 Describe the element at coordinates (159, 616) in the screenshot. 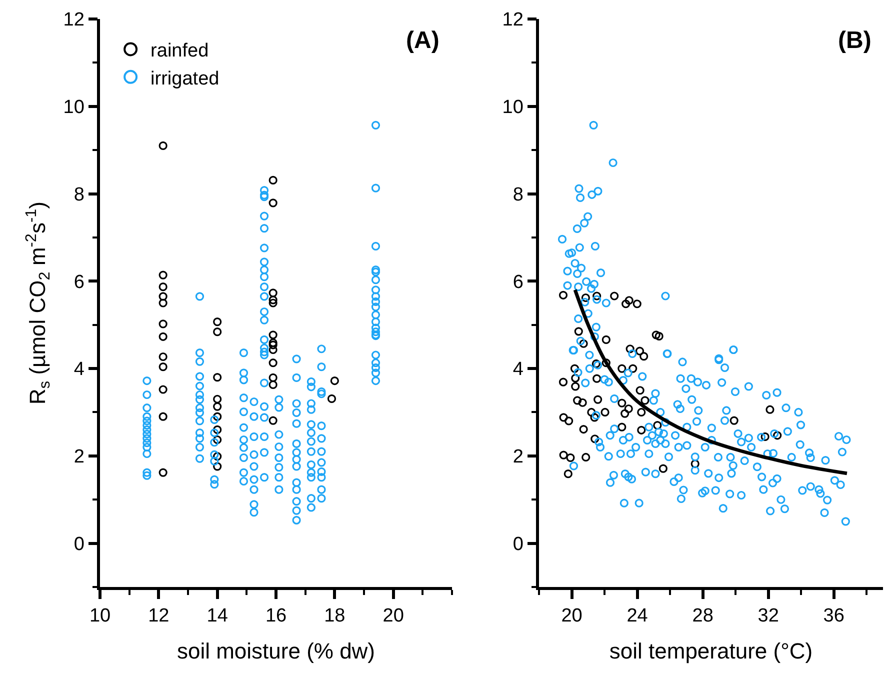

I see `x-tick-label: 12` at that location.